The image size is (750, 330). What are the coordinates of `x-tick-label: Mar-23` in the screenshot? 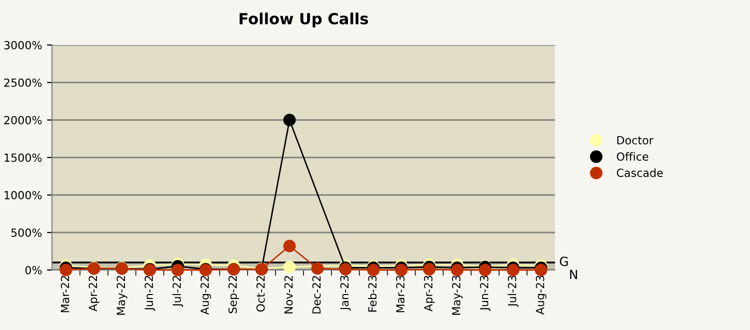 It's located at (400, 294).